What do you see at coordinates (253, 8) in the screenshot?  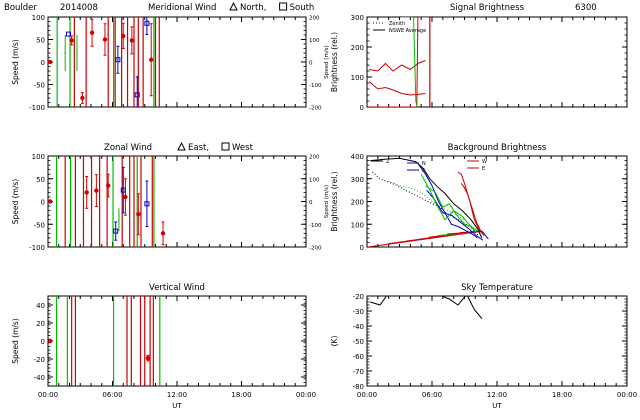 I see `legend-label: North,` at bounding box center [253, 8].